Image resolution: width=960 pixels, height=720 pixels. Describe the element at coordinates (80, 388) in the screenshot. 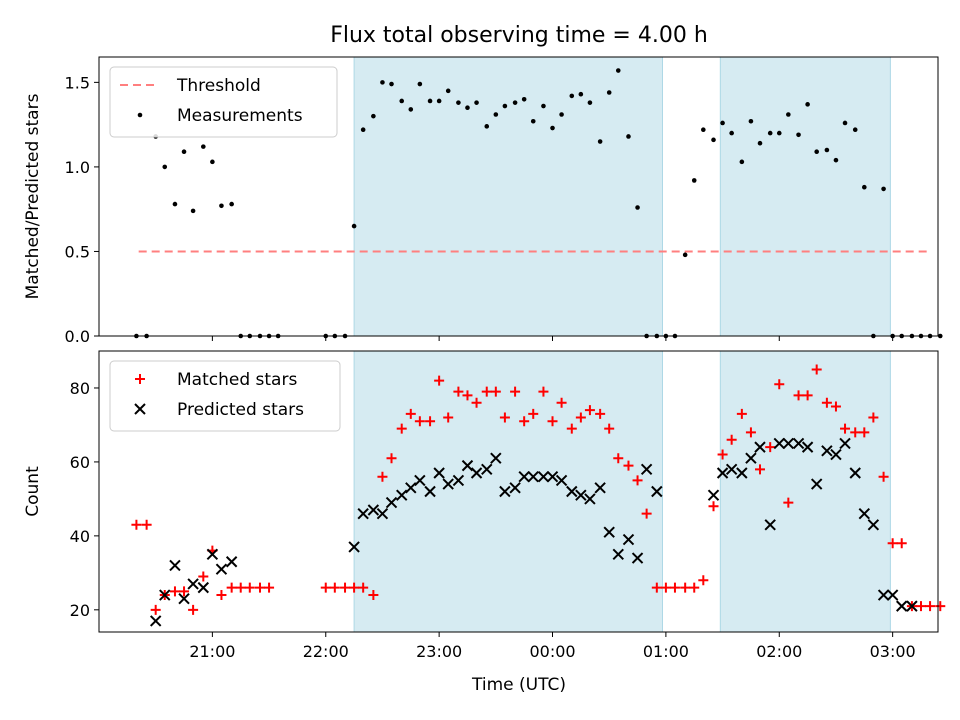

I see `y-tick-label: 80` at that location.